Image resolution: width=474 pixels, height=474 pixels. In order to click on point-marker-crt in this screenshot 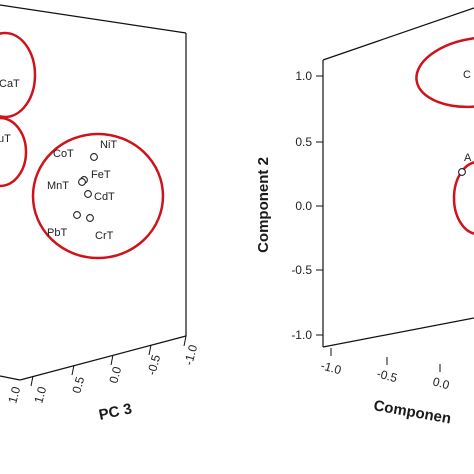, I will do `click(90, 218)`.